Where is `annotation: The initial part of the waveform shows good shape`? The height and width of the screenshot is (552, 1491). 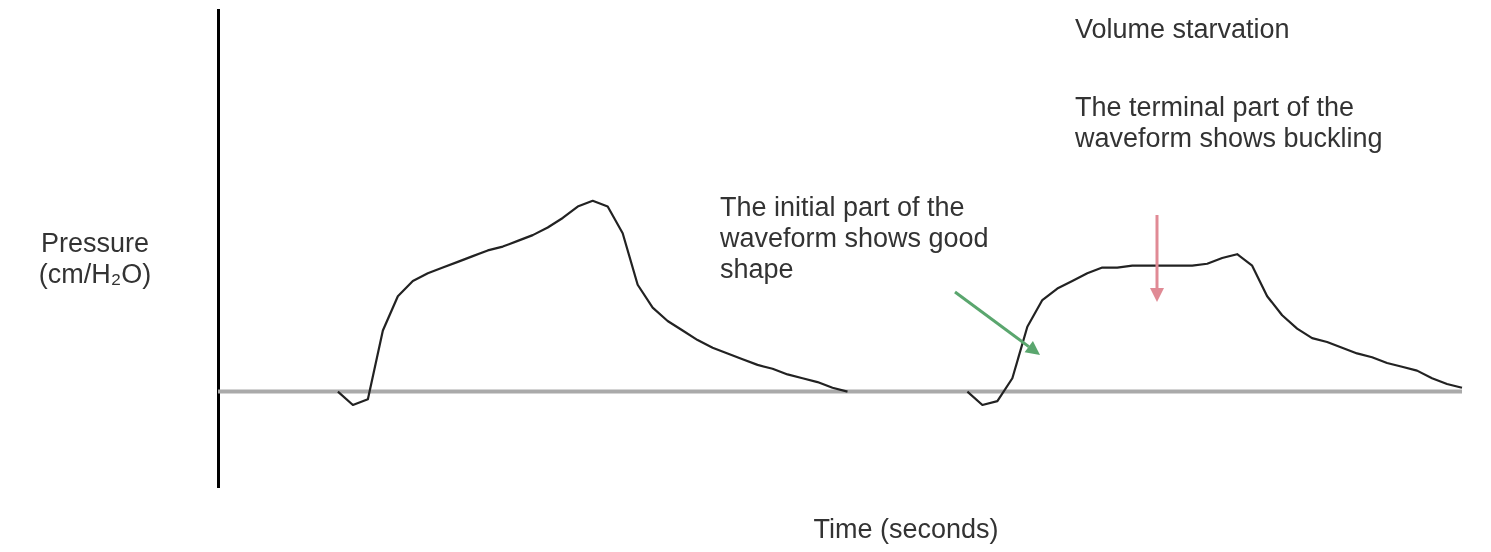
annotation: The initial part of the waveform shows good shape is located at coordinates (855, 239).